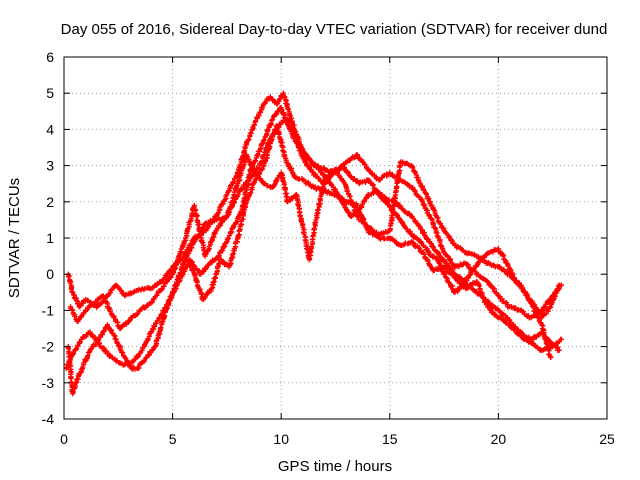  What do you see at coordinates (173, 439) in the screenshot?
I see `x-tick-label: 5` at bounding box center [173, 439].